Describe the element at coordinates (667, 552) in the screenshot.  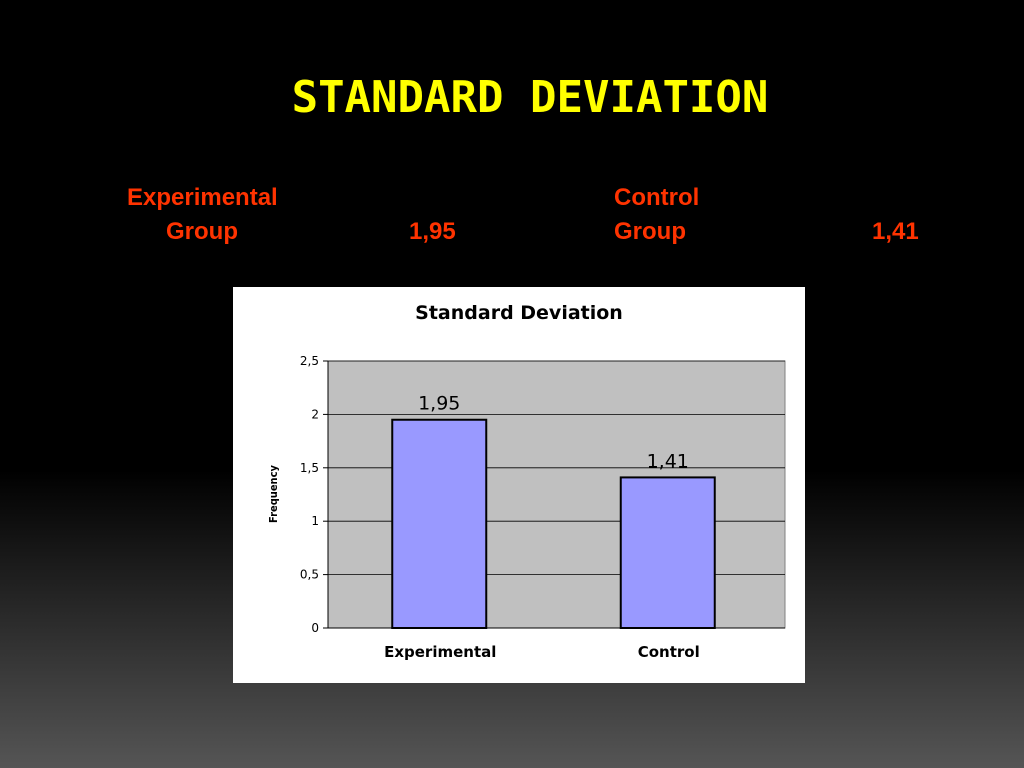
I see `bar-control` at that location.